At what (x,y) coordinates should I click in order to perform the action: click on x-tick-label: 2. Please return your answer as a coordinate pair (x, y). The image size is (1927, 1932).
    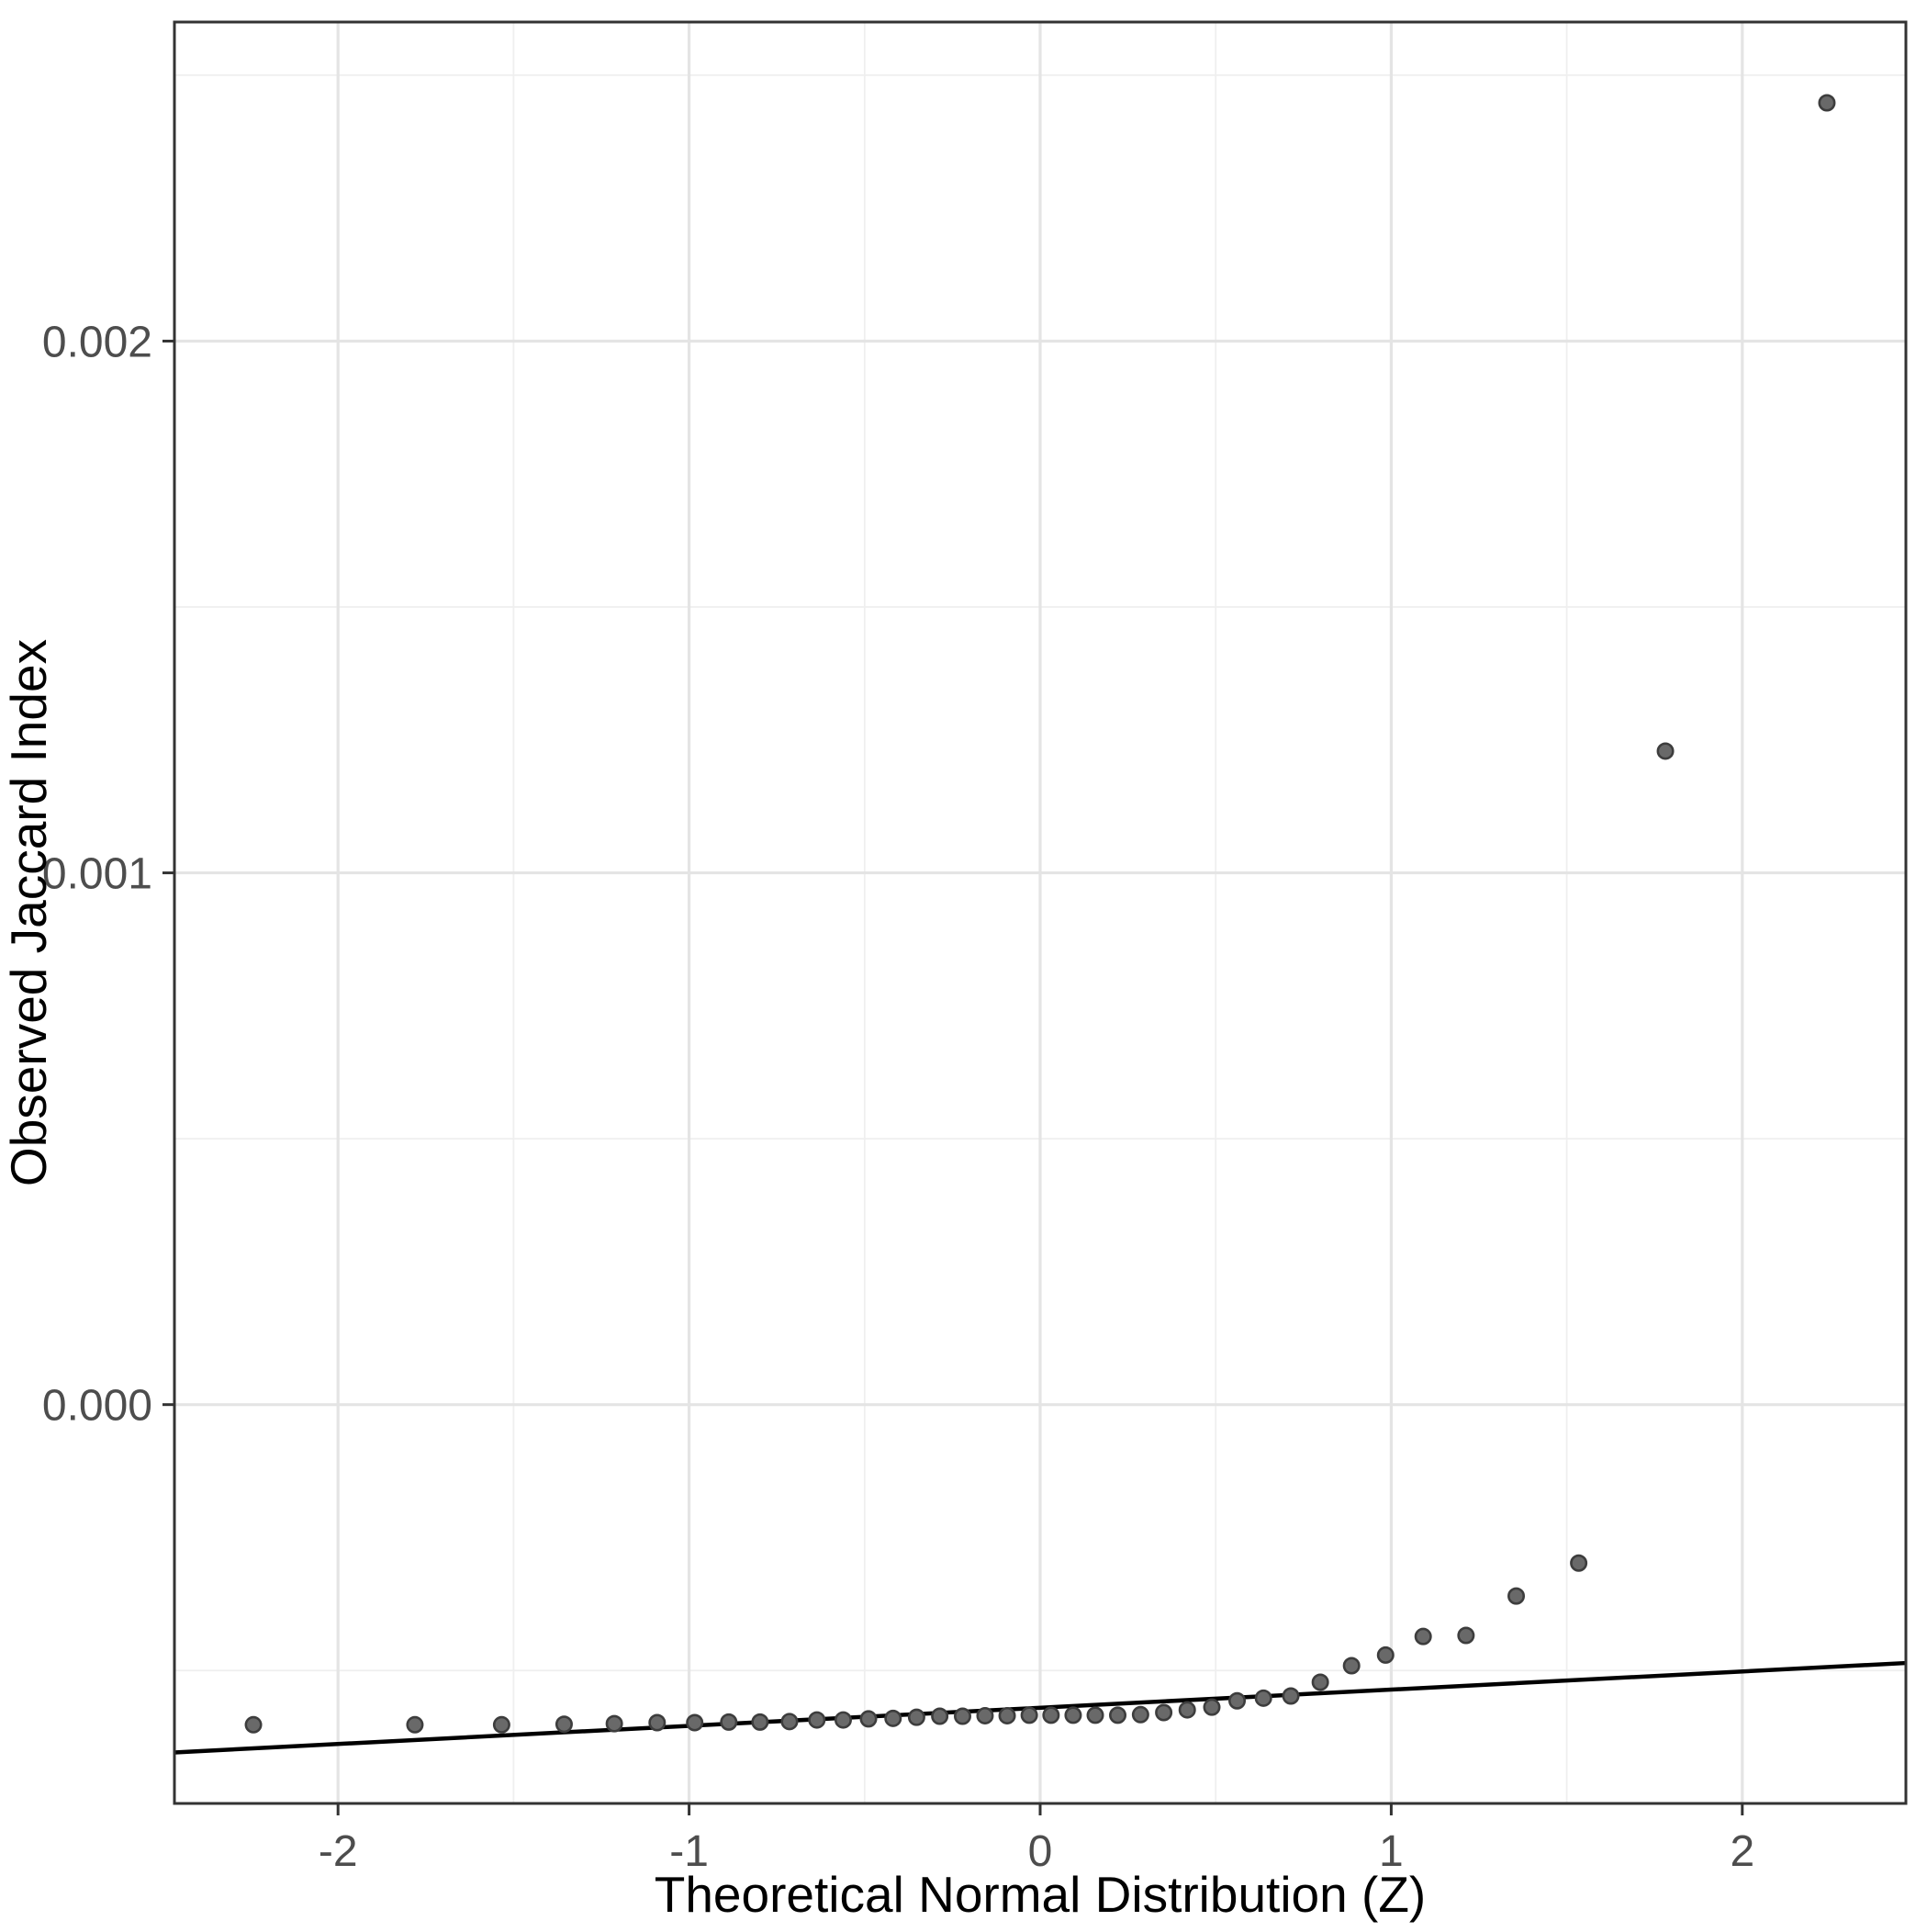
    Looking at the image, I should click on (1742, 1851).